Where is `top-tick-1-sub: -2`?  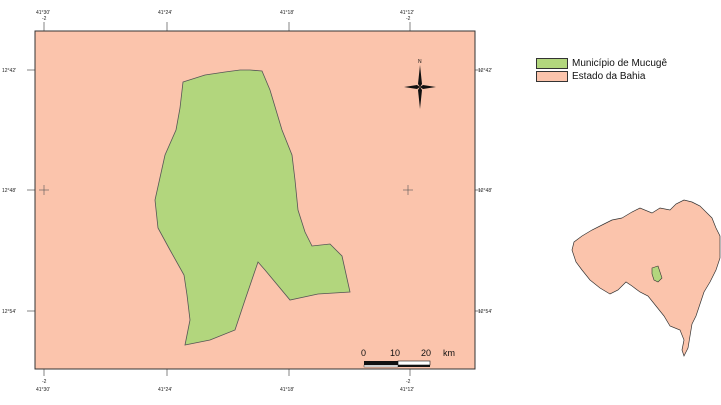
top-tick-1-sub: -2 is located at coordinates (44, 19).